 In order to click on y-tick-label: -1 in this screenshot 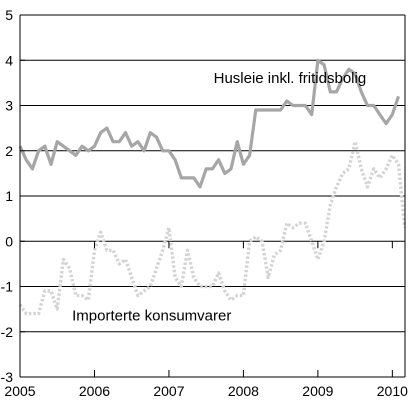, I will do `click(7, 287)`.